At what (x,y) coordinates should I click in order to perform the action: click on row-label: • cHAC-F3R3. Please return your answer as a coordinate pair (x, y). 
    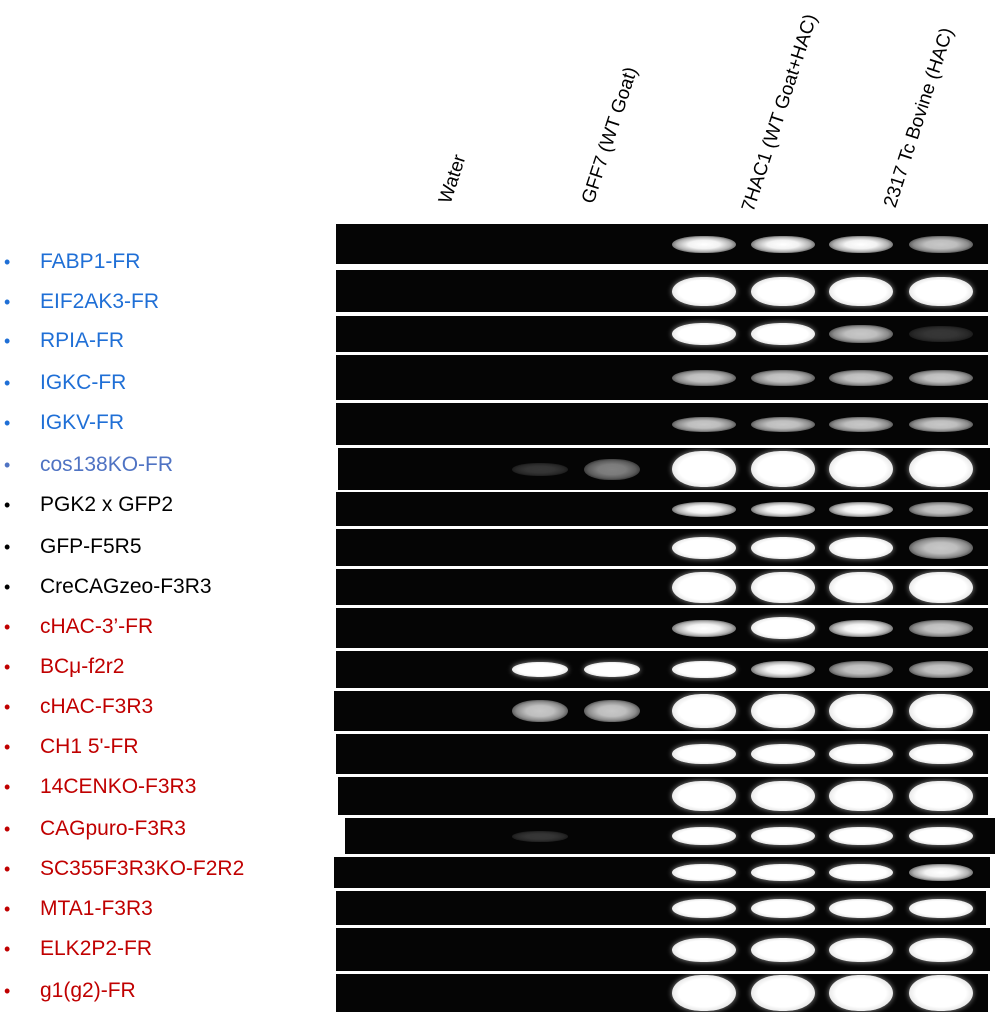
    Looking at the image, I should click on (76, 707).